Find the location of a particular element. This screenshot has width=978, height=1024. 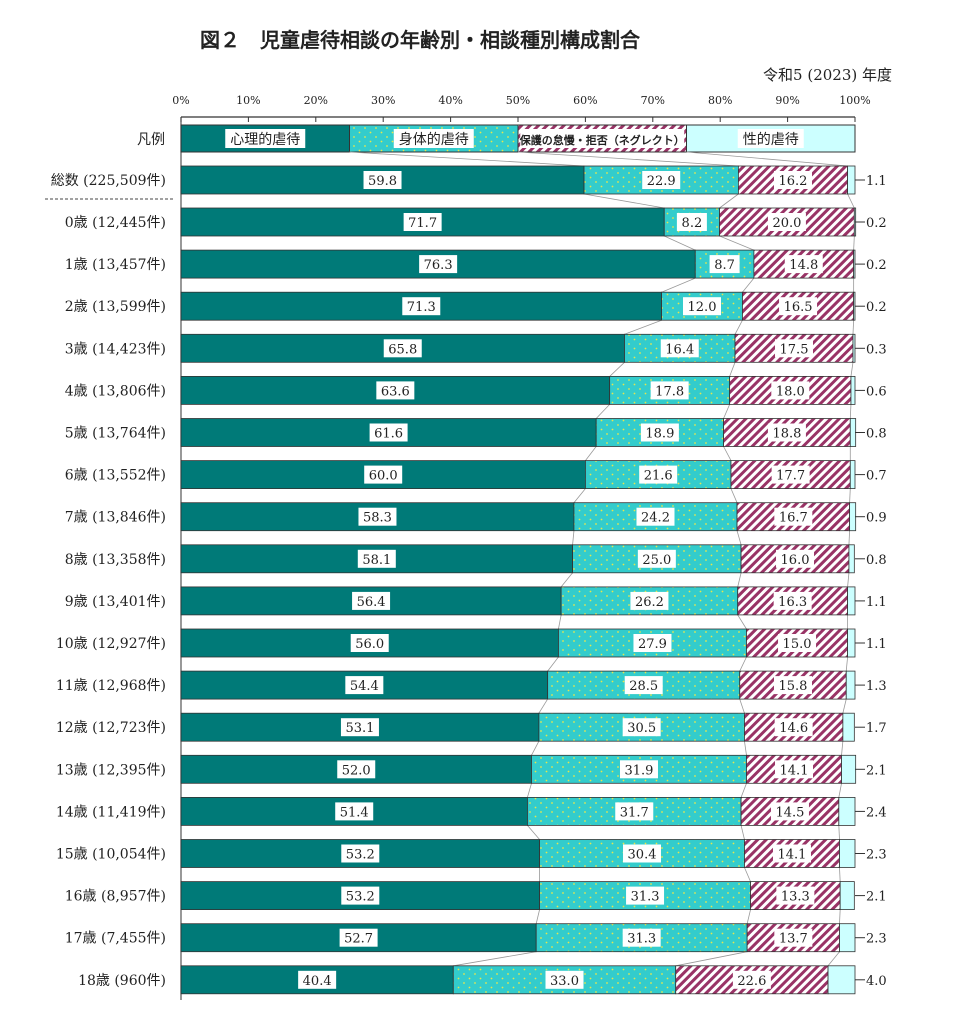

data-label: 2.1 is located at coordinates (876, 897).